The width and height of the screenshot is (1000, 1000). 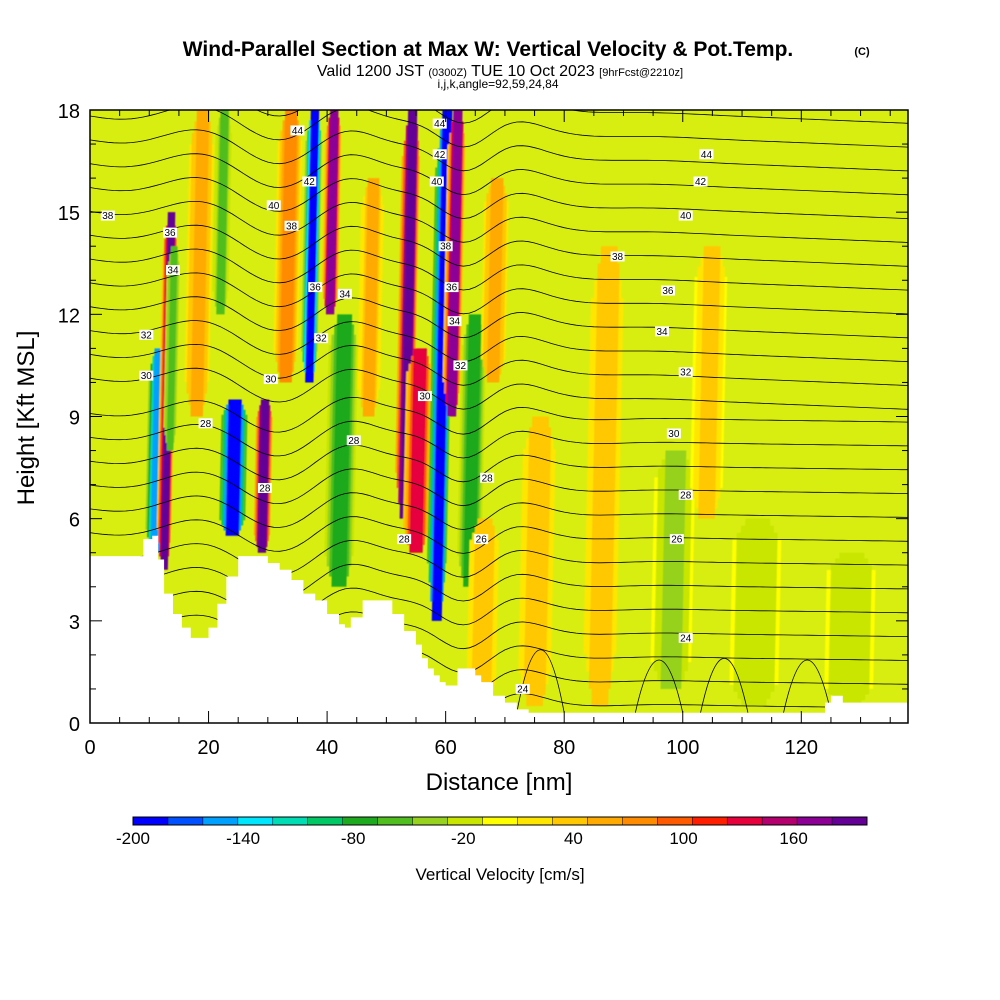 I want to click on x-tick-label: 60, so click(x=446, y=748).